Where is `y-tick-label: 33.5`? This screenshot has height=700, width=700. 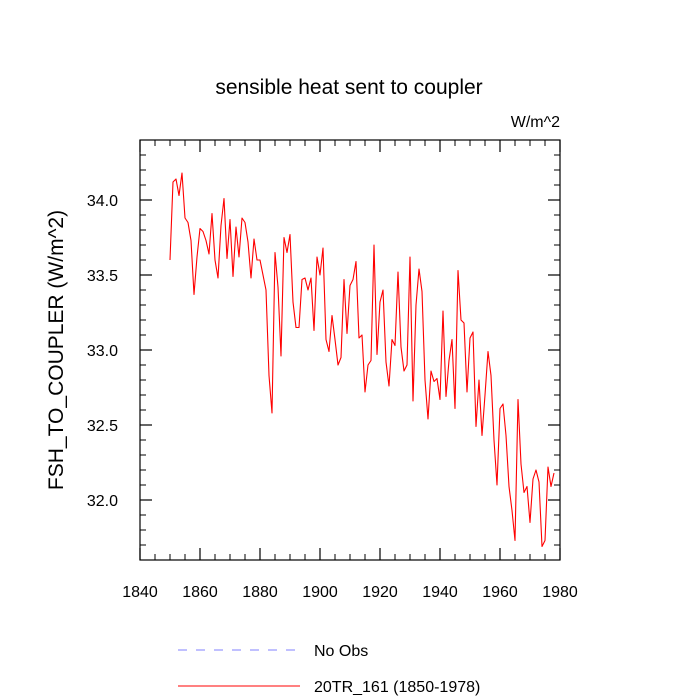
y-tick-label: 33.5 is located at coordinates (102, 276).